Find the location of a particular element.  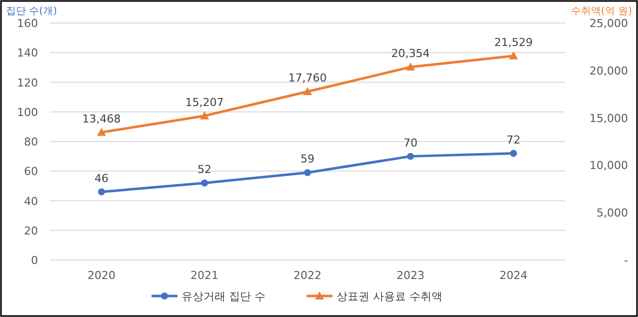

y2-tick-label: - is located at coordinates (626, 260).